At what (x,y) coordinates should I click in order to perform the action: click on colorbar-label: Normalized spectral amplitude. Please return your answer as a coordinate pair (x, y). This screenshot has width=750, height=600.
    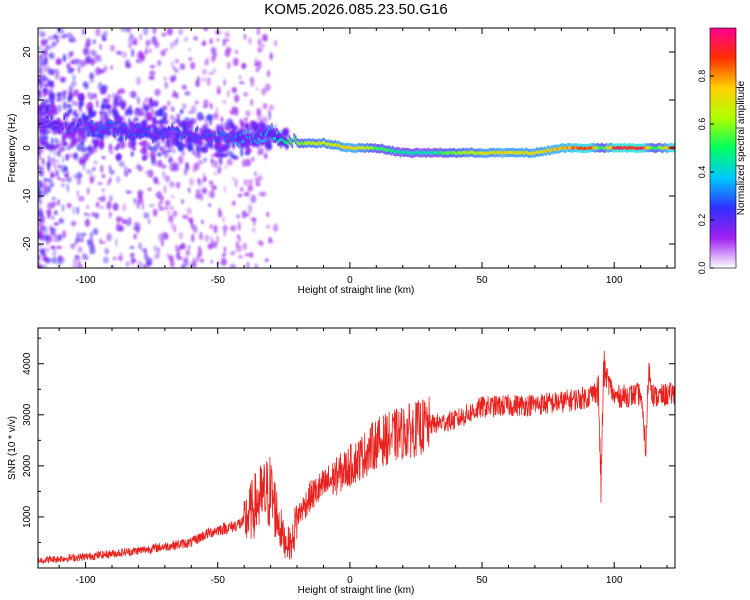
    Looking at the image, I should click on (741, 147).